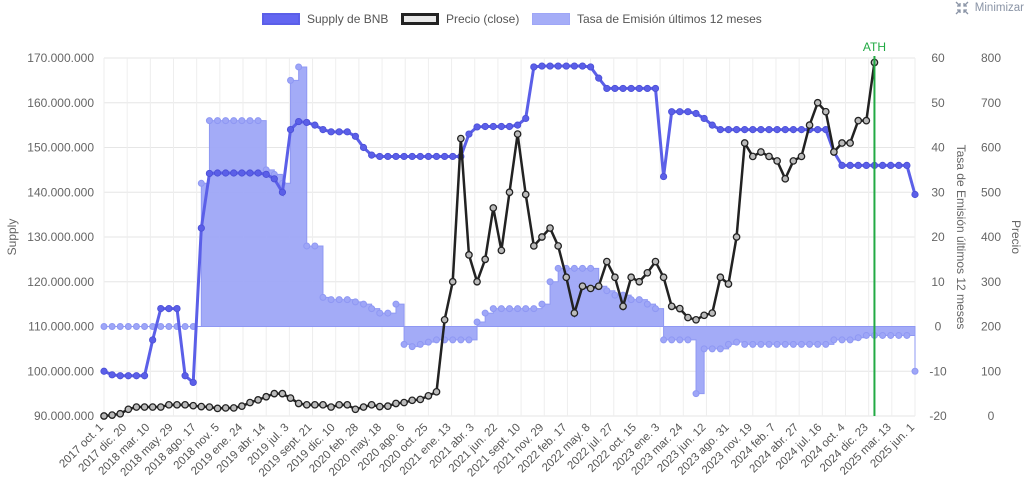  What do you see at coordinates (999, 8) in the screenshot?
I see `minimize-label: Minimizar` at bounding box center [999, 8].